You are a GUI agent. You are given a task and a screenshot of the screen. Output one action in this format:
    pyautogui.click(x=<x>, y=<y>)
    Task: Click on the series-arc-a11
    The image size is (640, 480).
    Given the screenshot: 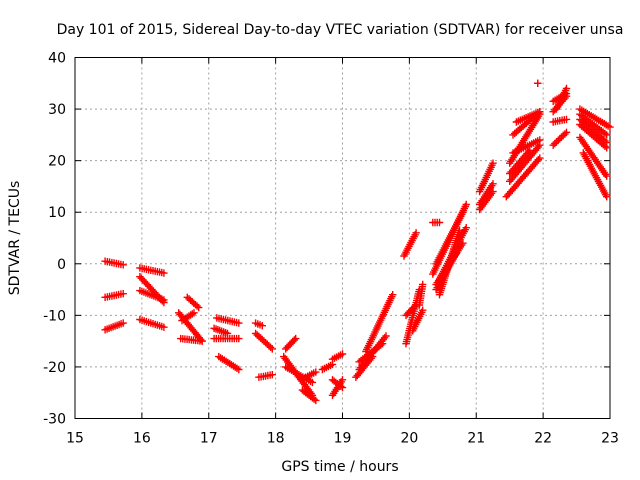 What is the action you would take?
    pyautogui.click(x=523, y=154)
    